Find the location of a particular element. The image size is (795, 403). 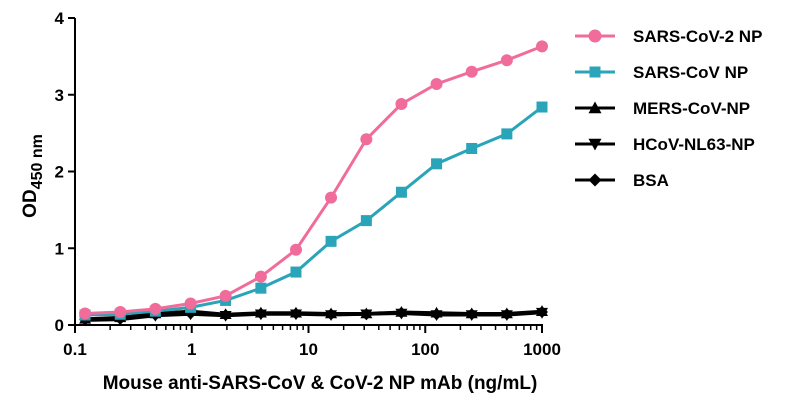

y-tick-label: 3 is located at coordinates (59, 95).